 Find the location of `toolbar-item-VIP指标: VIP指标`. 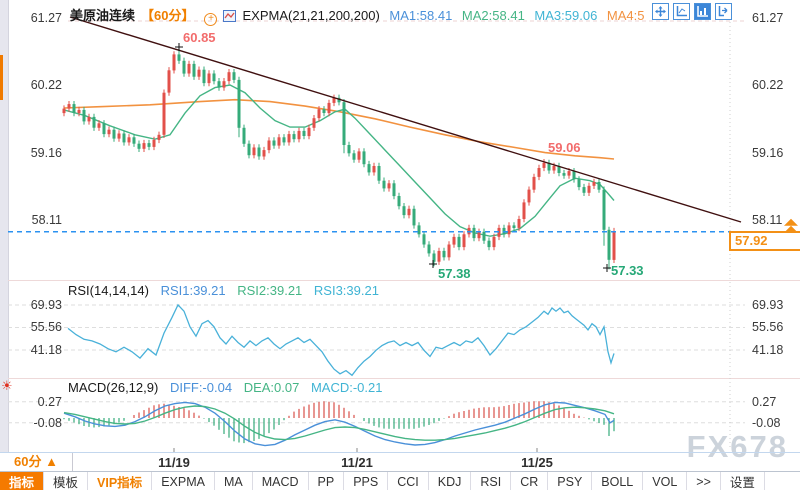

toolbar-item-VIP指标: VIP指标 is located at coordinates (120, 481).